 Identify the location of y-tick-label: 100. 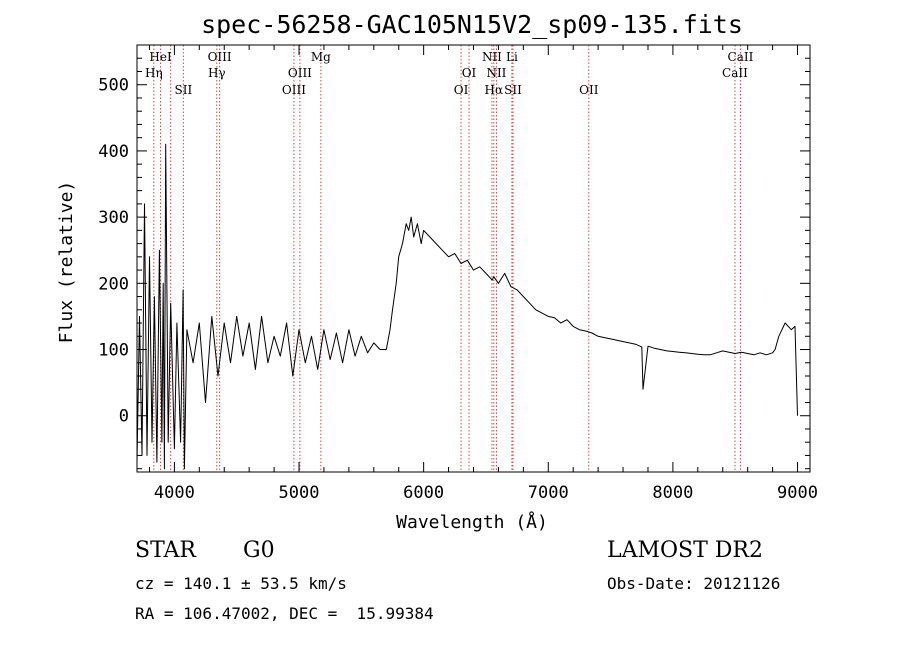
(113, 351).